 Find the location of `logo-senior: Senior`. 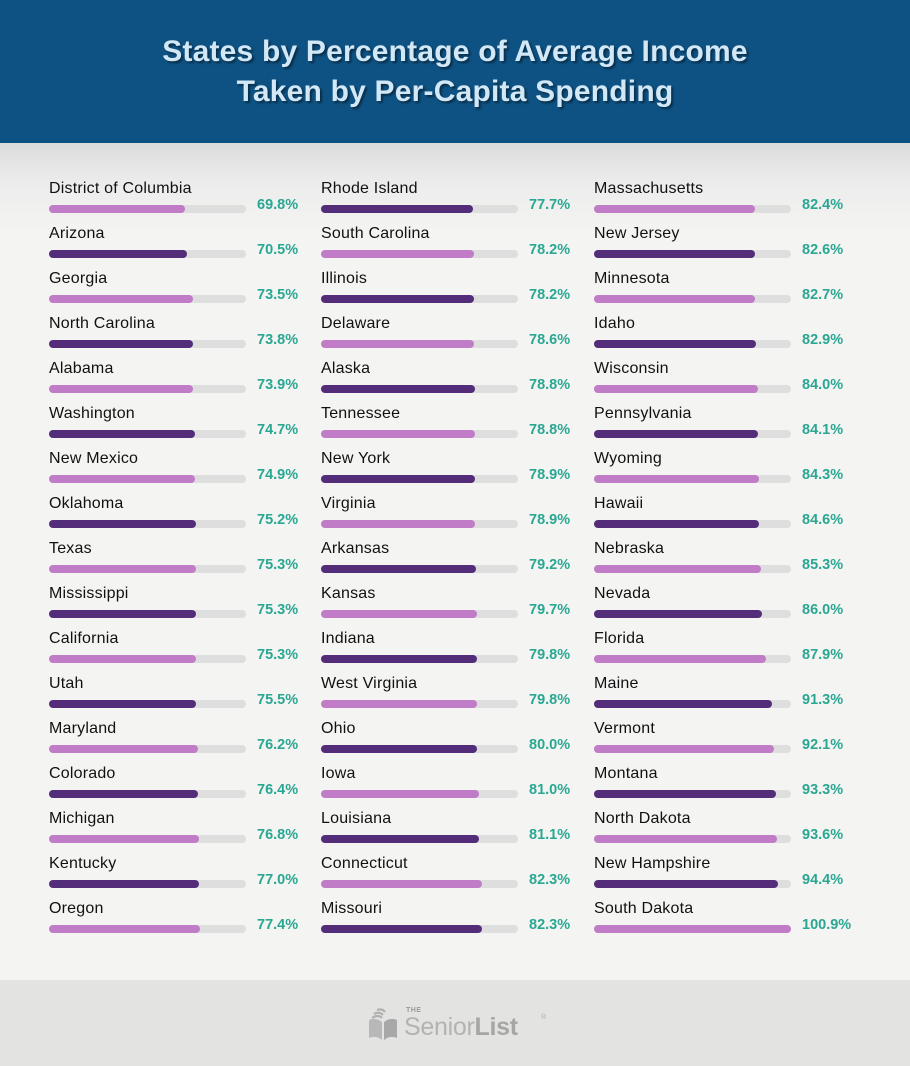

logo-senior: Senior is located at coordinates (439, 1027).